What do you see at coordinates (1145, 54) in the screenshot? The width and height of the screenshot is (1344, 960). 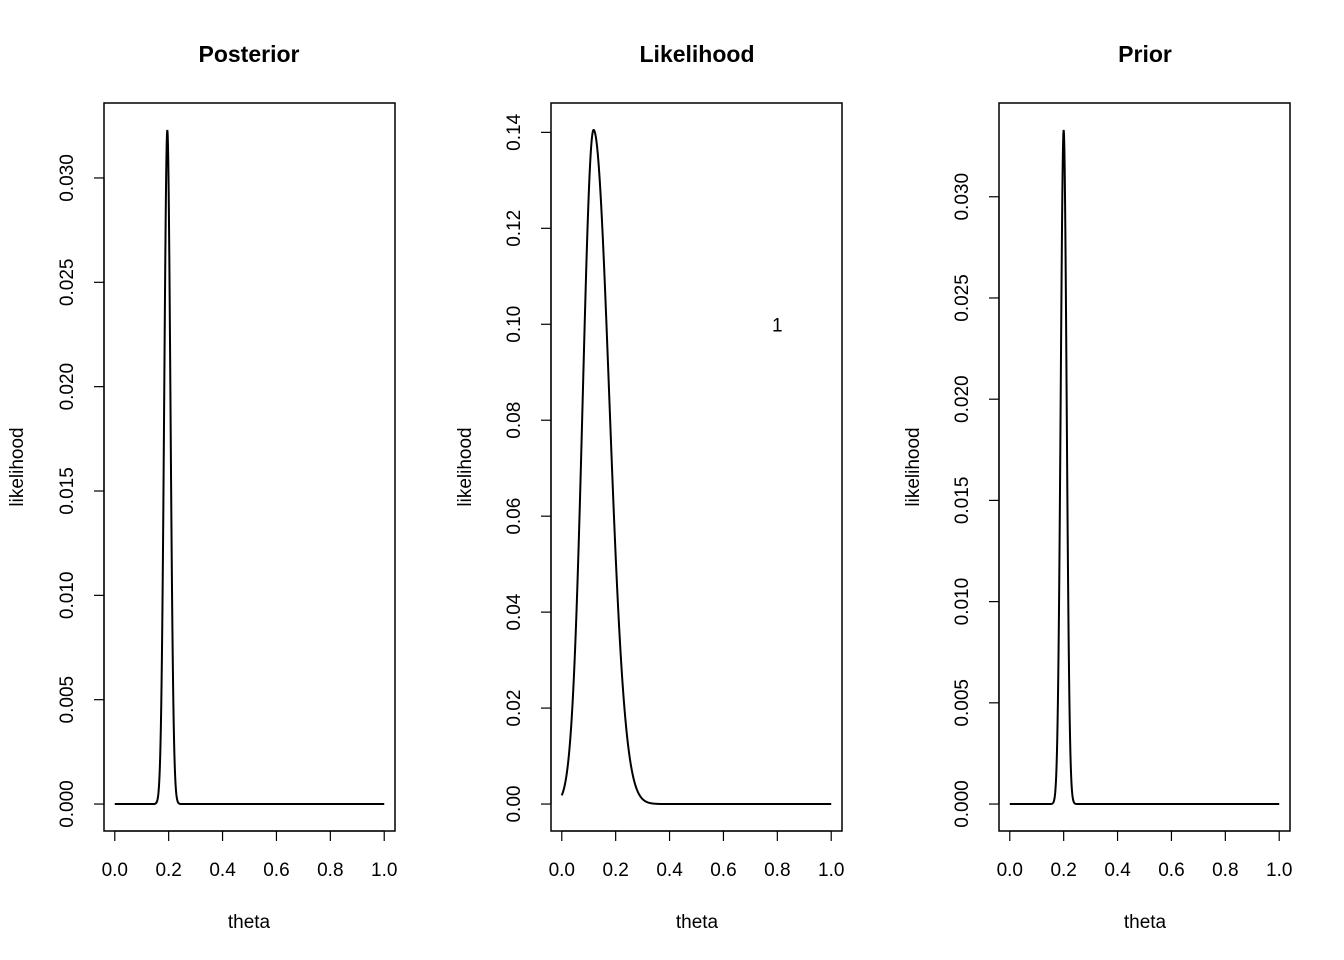 I see `chart-title: Prior` at bounding box center [1145, 54].